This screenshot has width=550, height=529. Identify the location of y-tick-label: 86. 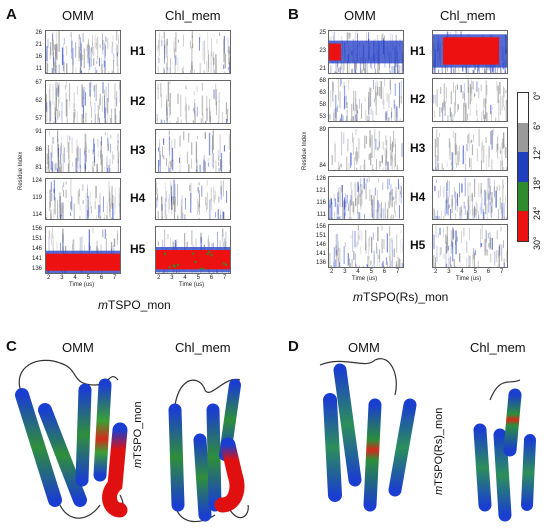
(38, 150).